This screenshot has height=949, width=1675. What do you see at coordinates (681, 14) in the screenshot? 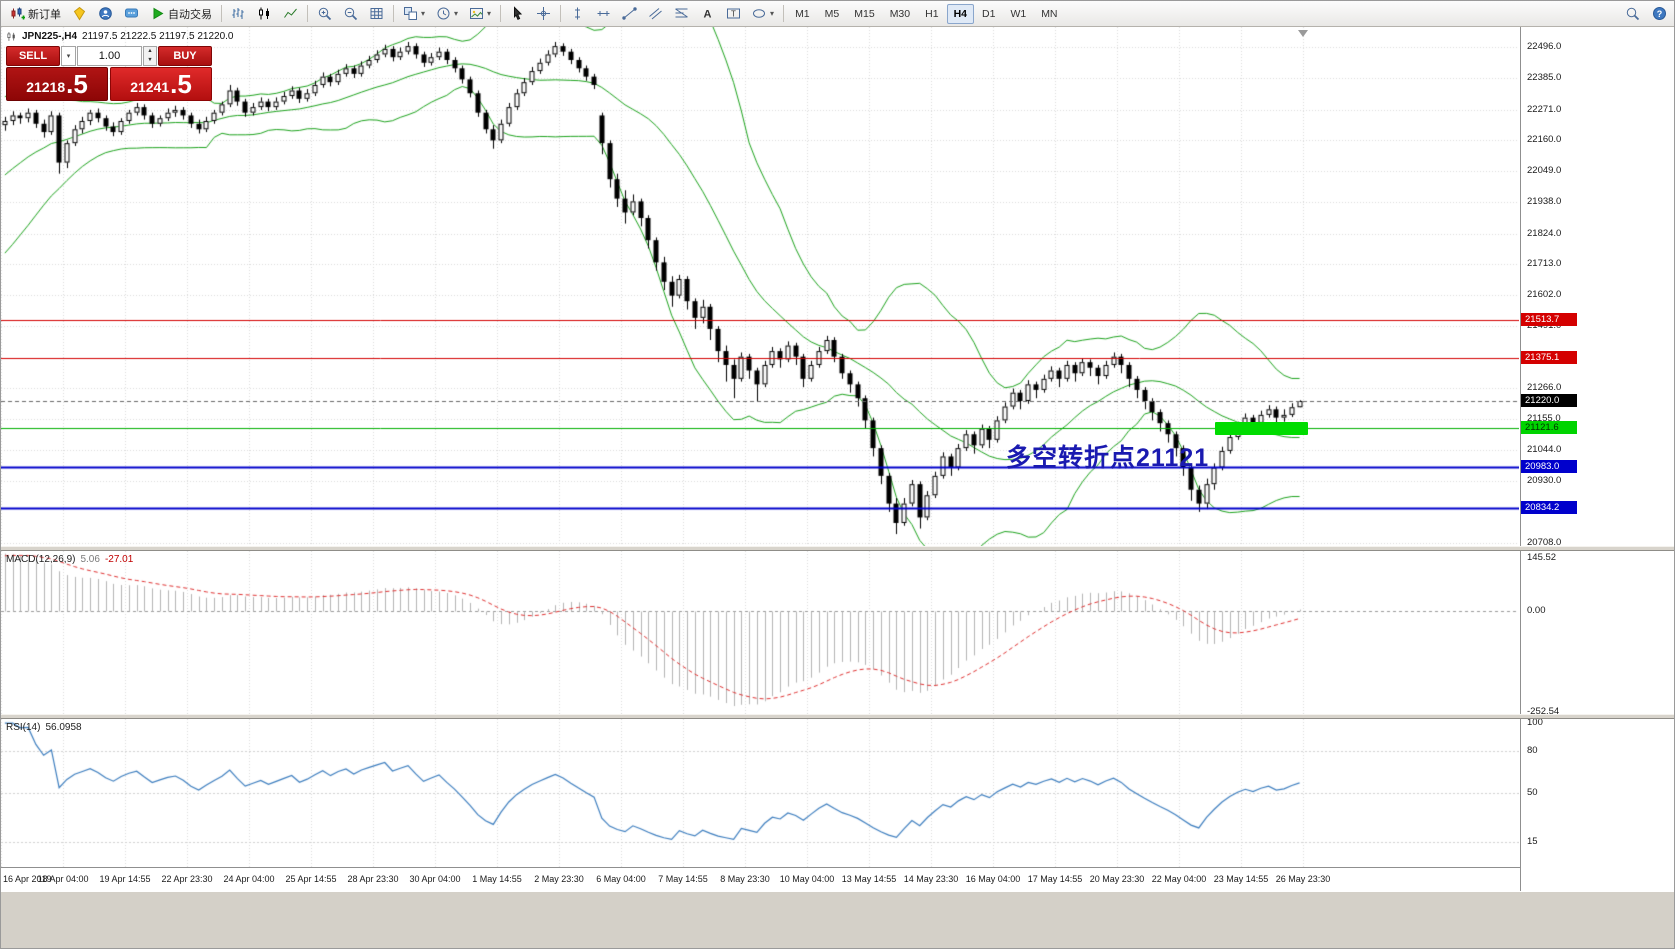
I see `fibonacci-button` at bounding box center [681, 14].